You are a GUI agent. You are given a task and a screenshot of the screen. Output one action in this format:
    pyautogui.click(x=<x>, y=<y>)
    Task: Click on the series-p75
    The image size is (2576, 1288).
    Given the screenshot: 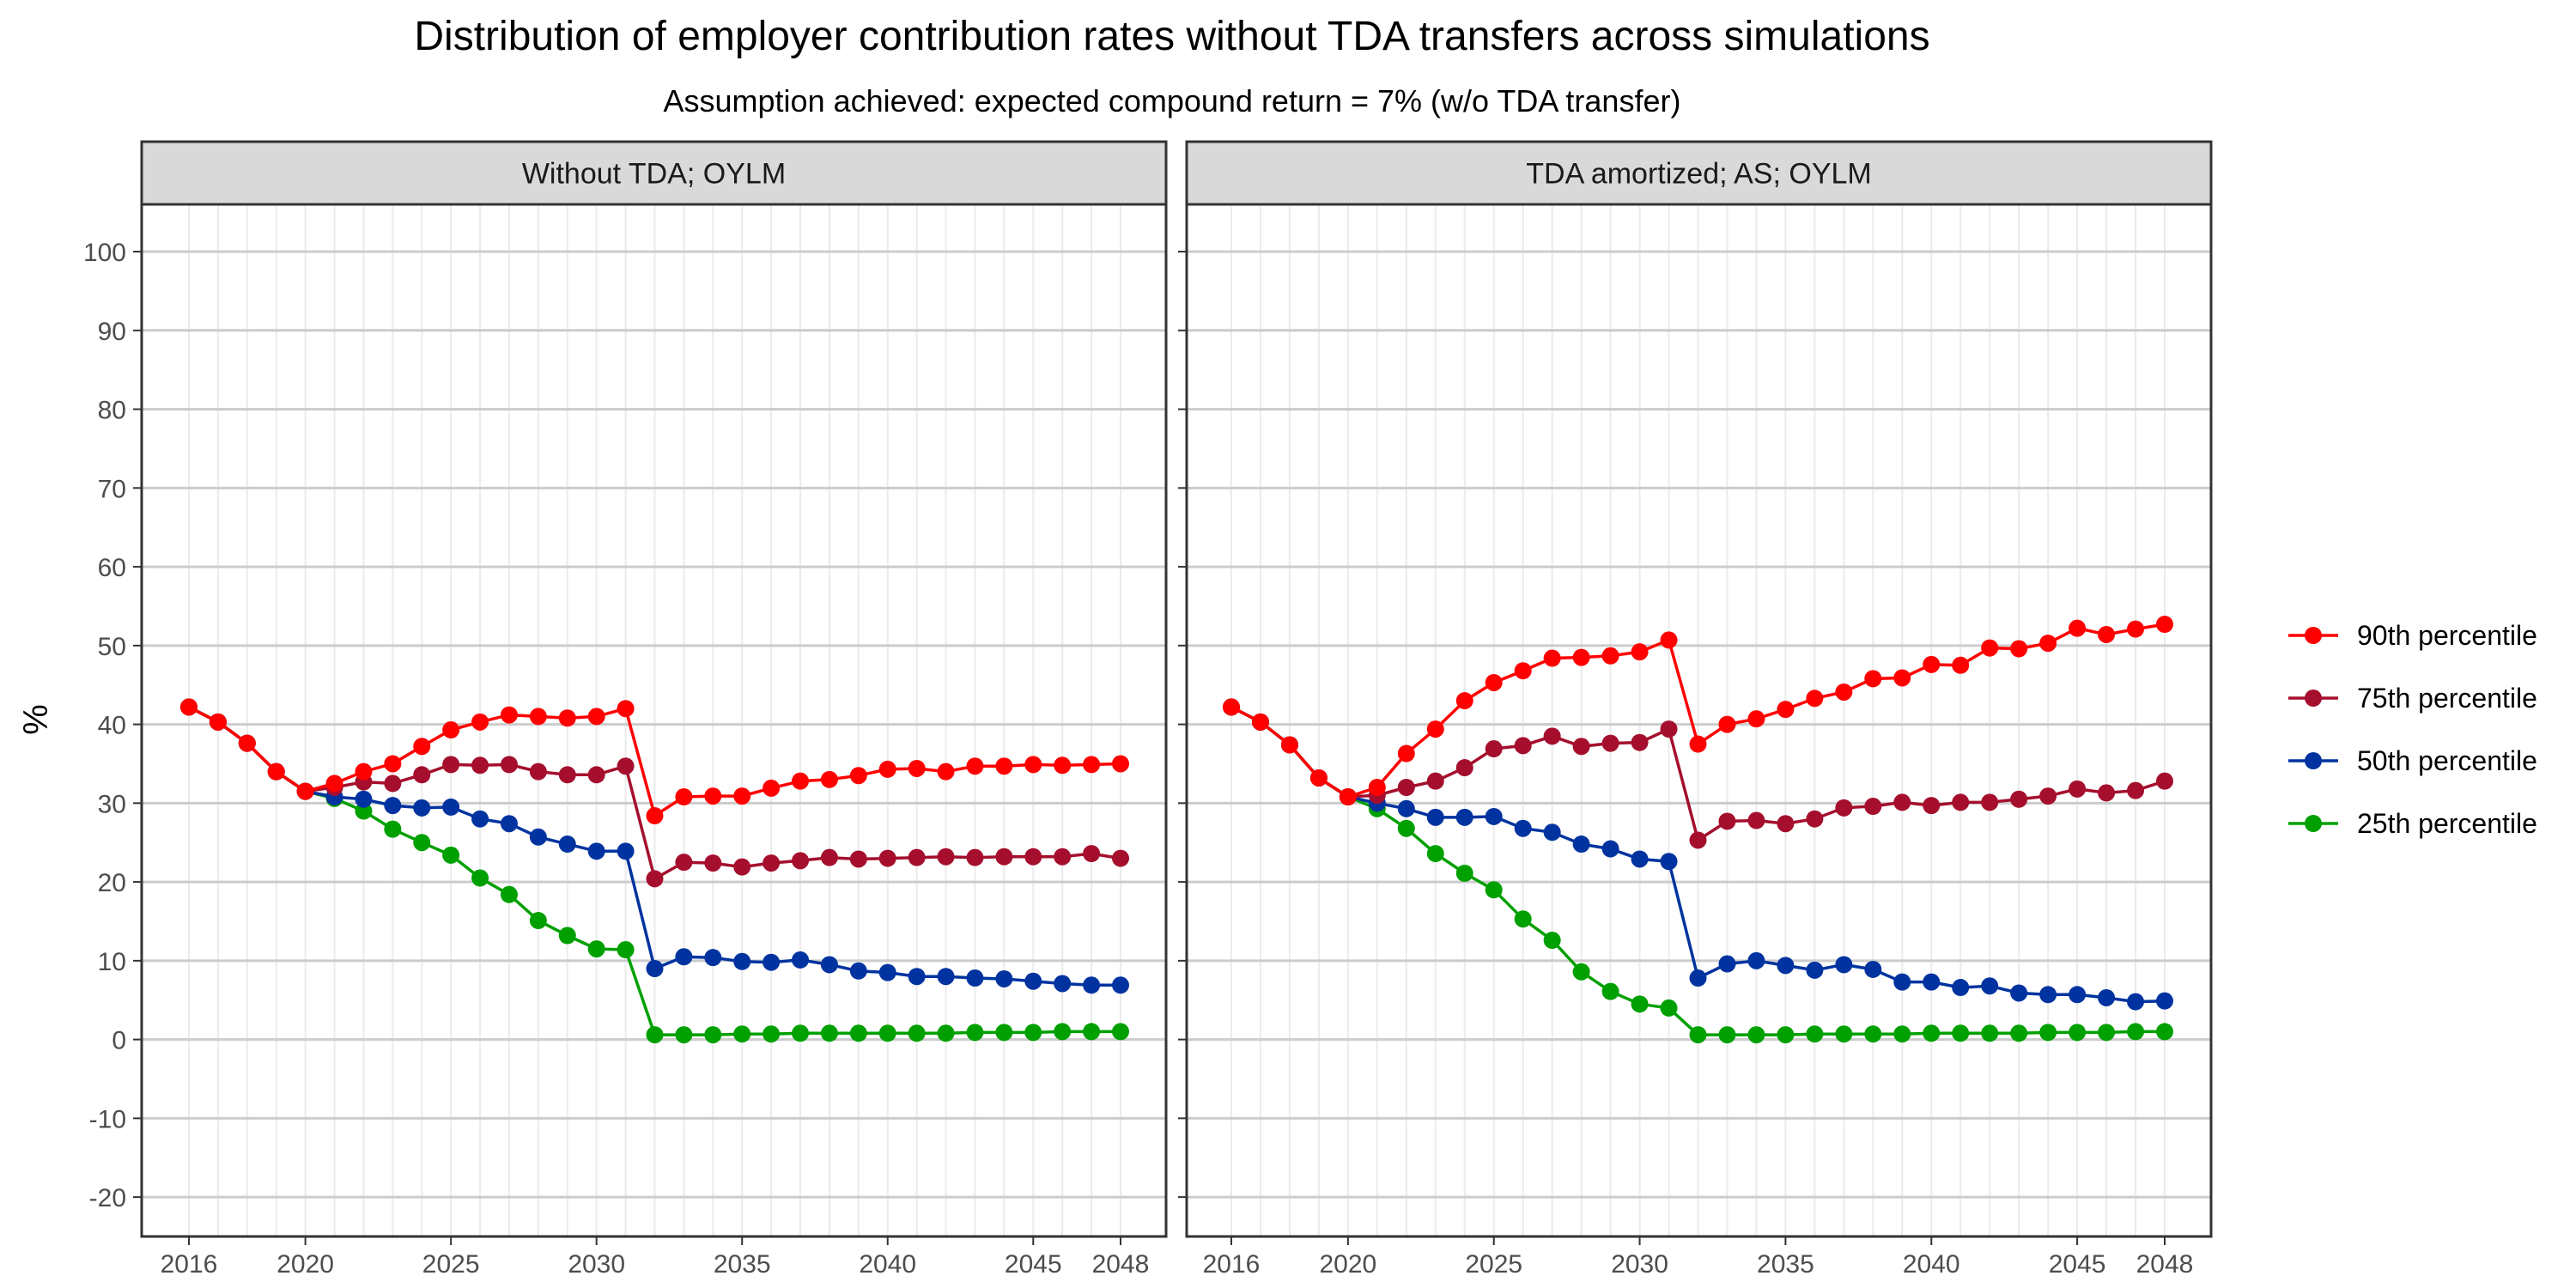 What is the action you would take?
    pyautogui.click(x=654, y=793)
    